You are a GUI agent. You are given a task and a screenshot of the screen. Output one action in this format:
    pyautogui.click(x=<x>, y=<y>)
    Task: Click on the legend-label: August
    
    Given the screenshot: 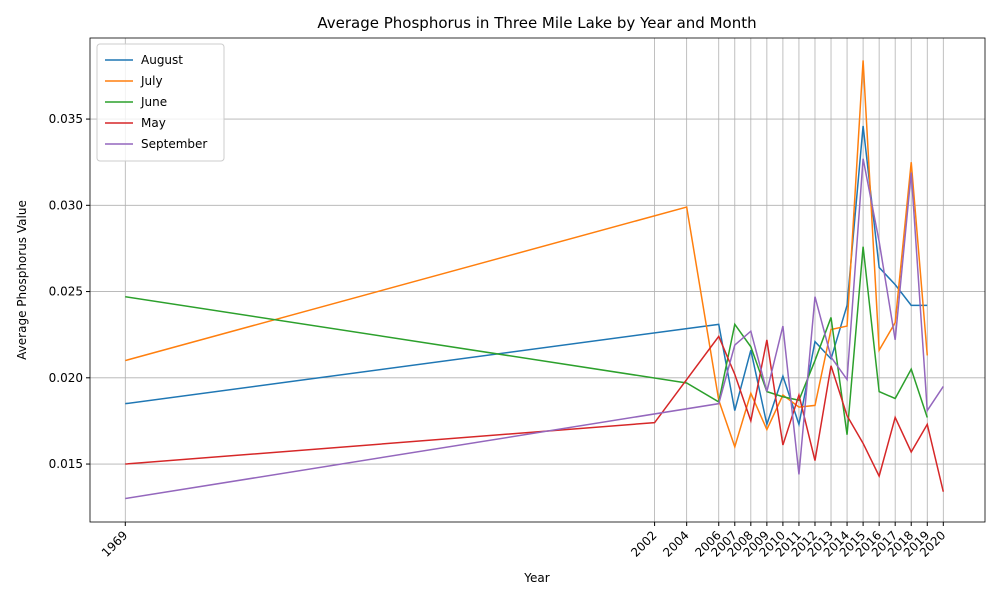 What is the action you would take?
    pyautogui.click(x=162, y=60)
    